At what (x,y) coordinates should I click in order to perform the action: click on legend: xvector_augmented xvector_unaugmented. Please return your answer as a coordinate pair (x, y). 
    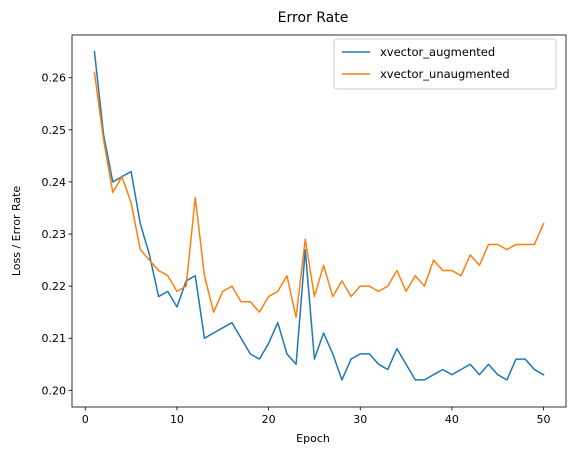
    Looking at the image, I should click on (445, 64).